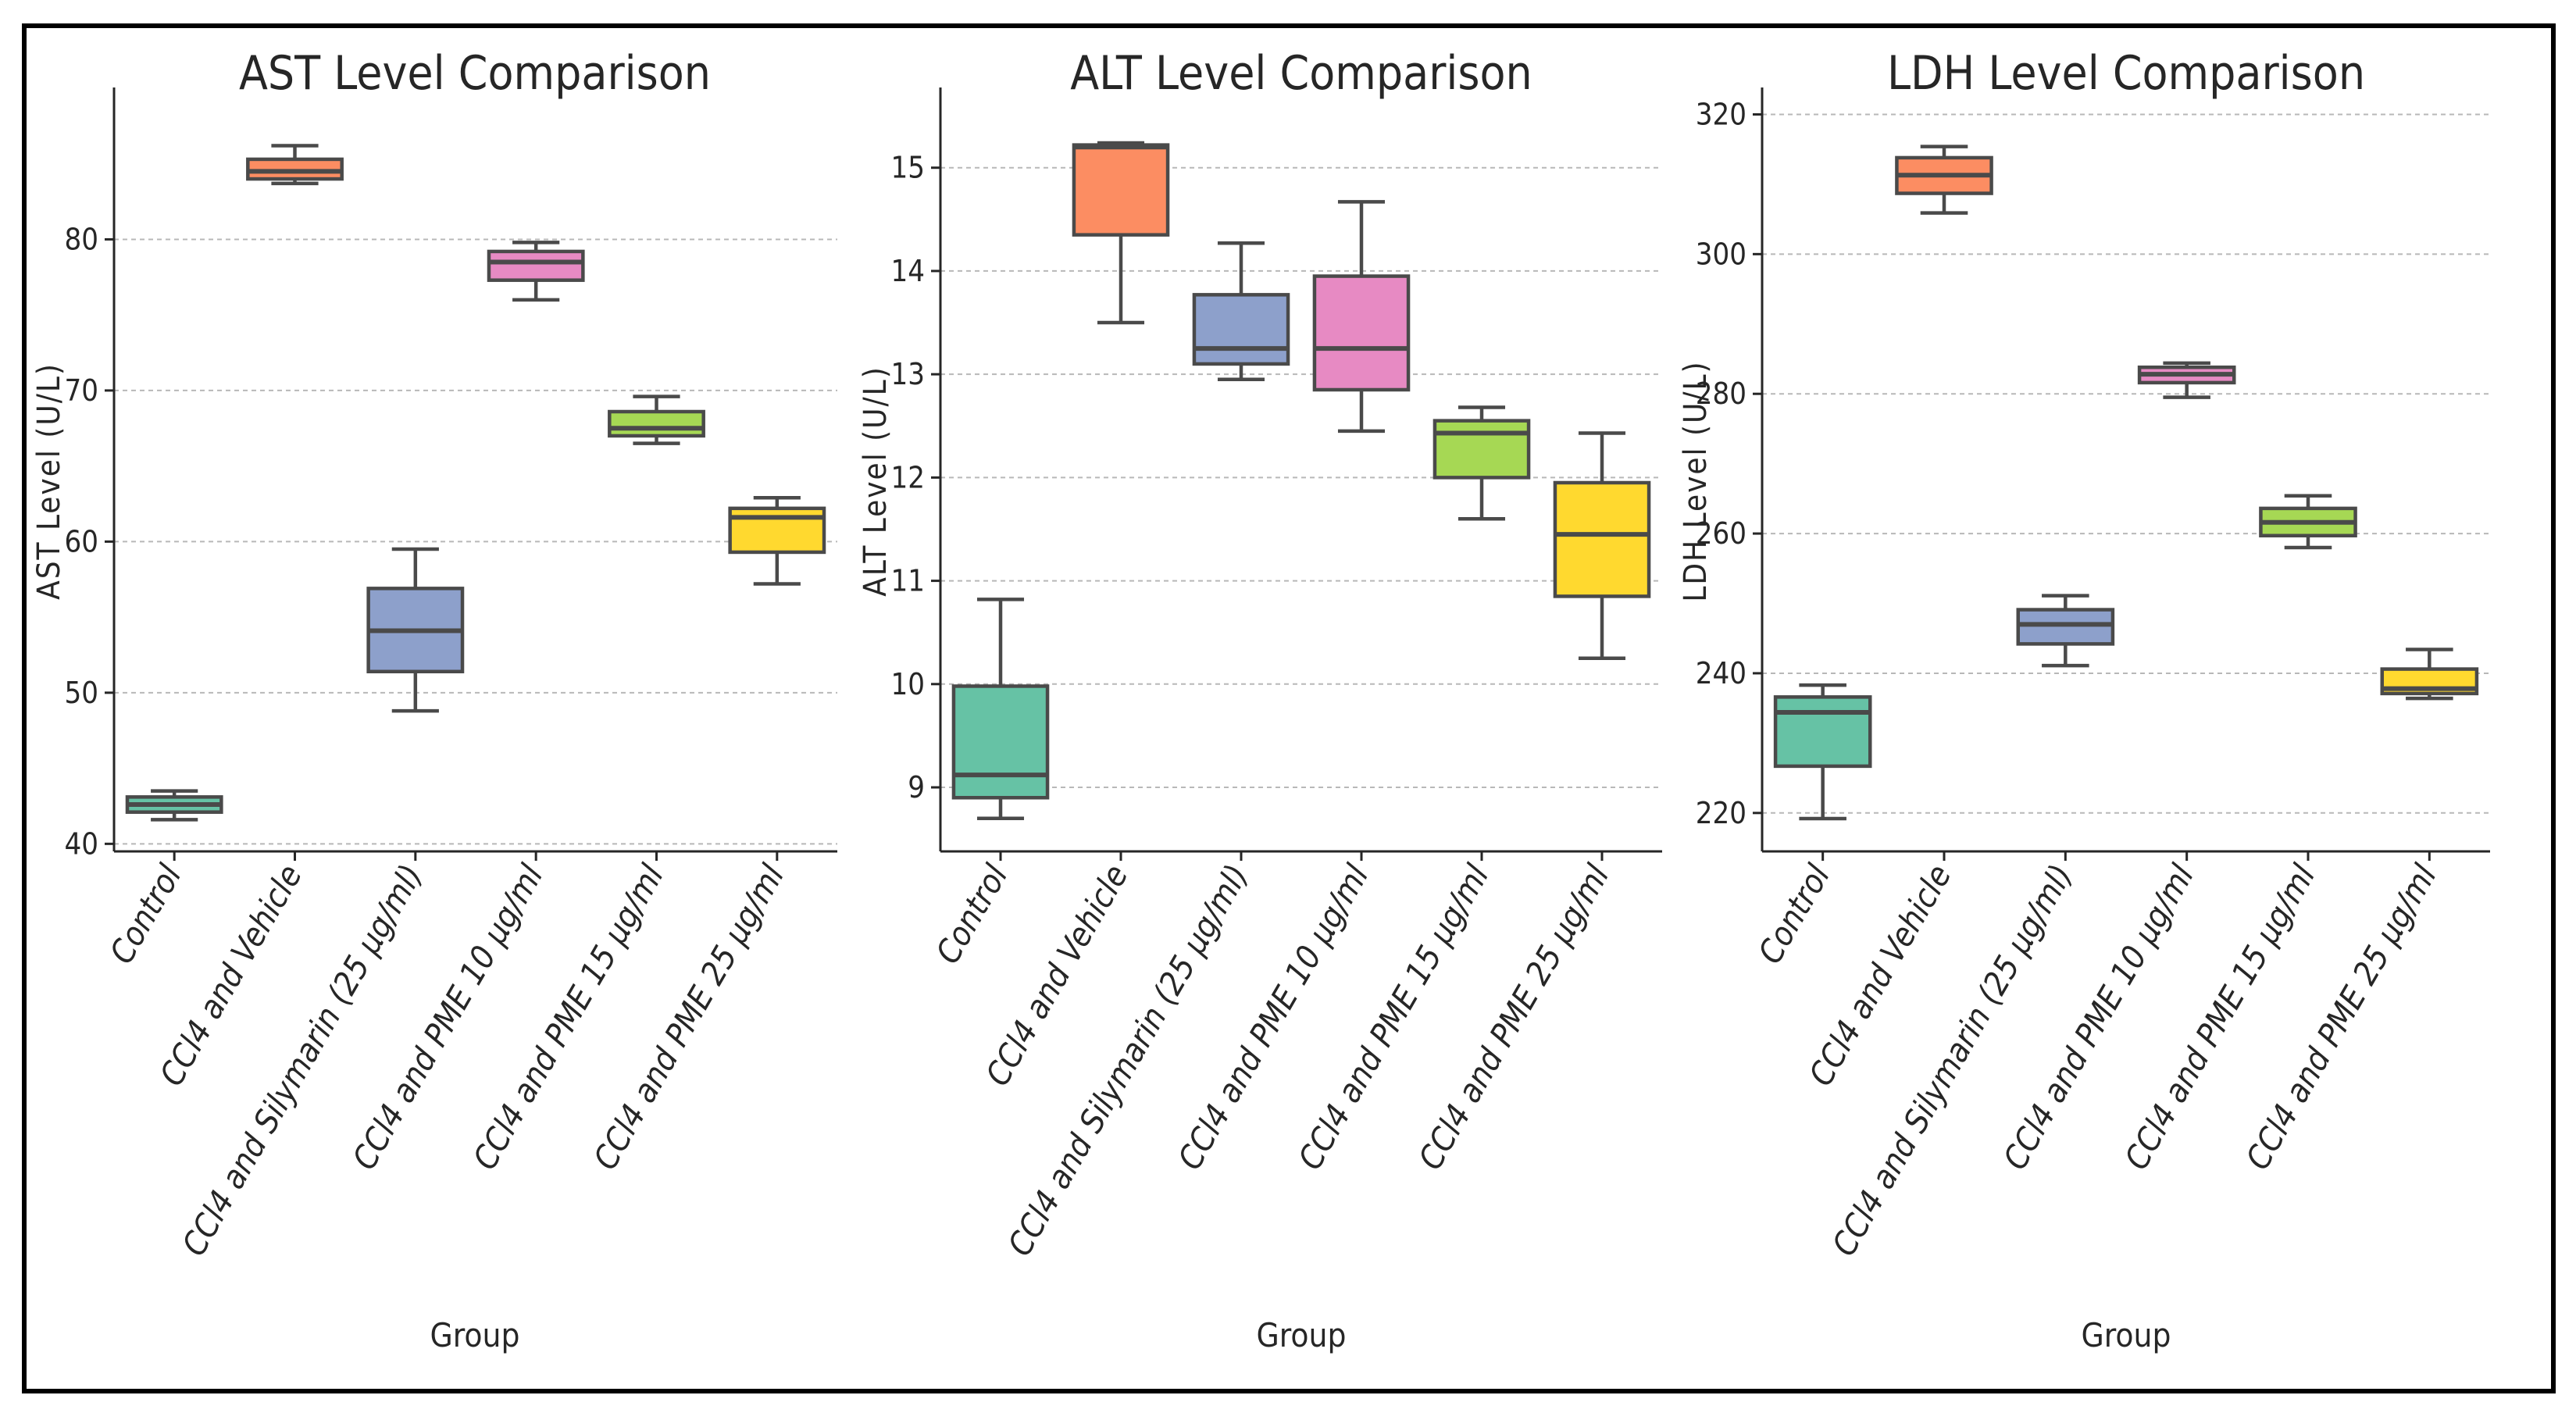  I want to click on ldh-y-axis-label: LDH Level (U/L), so click(1696, 480).